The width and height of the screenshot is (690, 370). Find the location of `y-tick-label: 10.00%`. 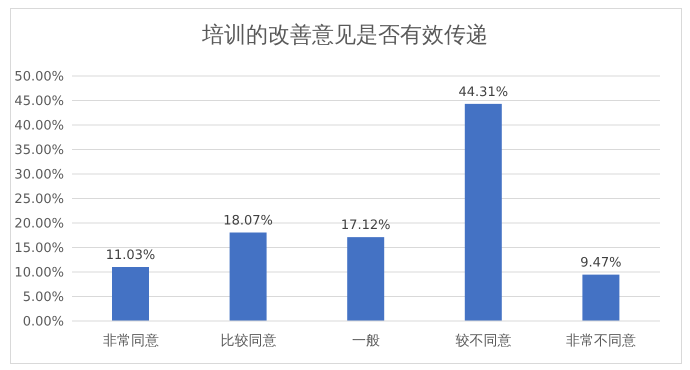

y-tick-label: 10.00% is located at coordinates (39, 273).